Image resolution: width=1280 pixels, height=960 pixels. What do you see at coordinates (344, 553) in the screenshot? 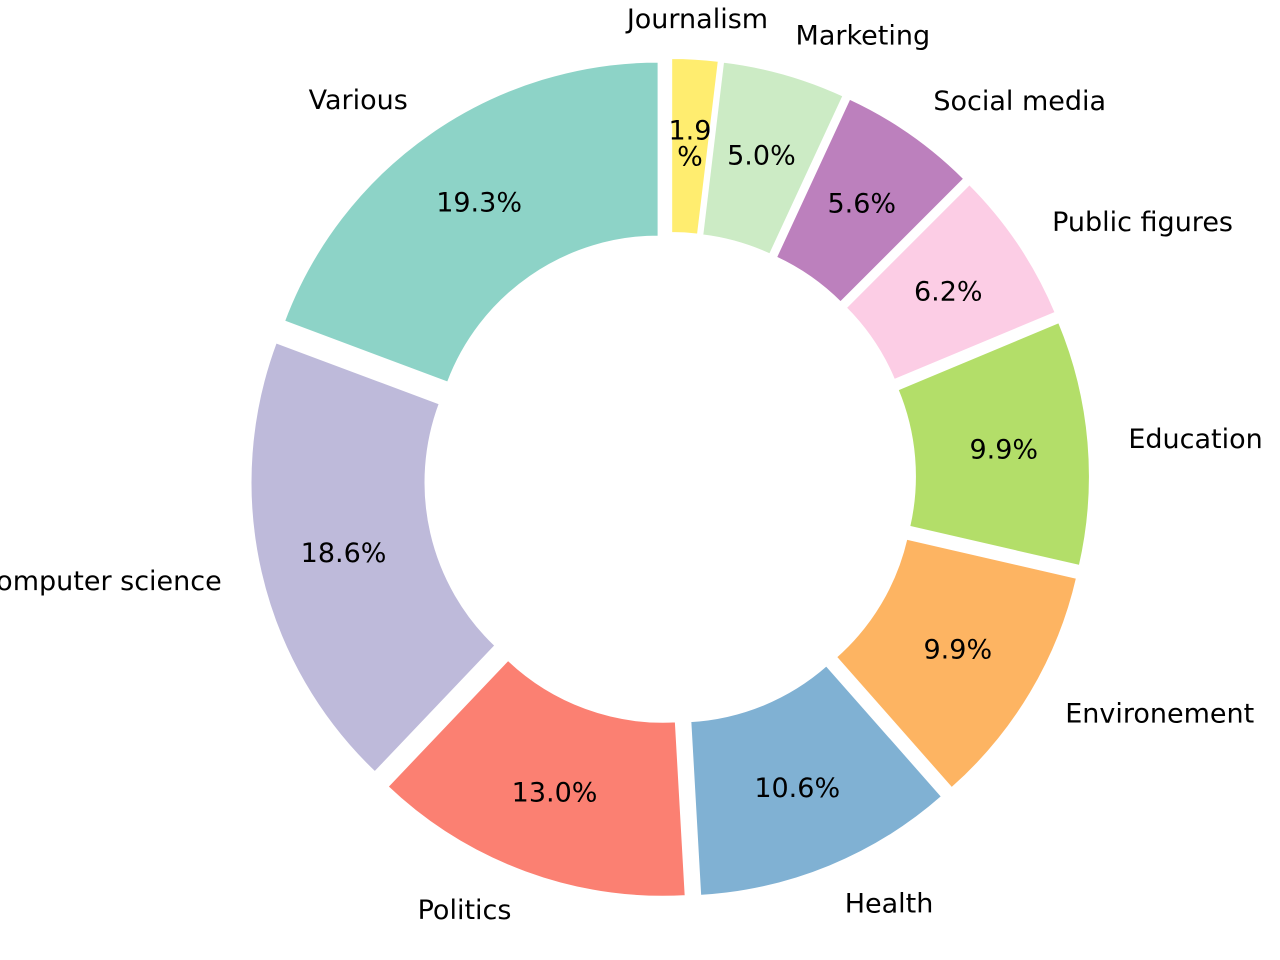
I see `percent-label-computer-science: 18.6%` at bounding box center [344, 553].